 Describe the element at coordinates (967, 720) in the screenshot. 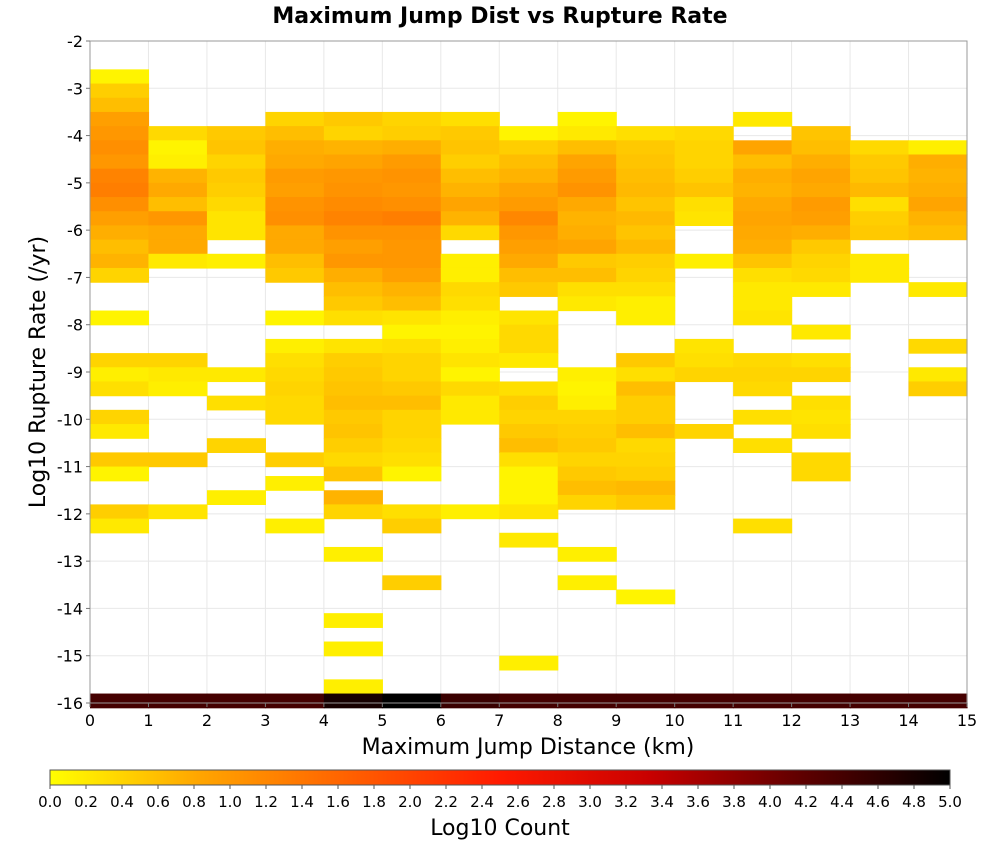

I see `x-tick-label: 15` at that location.